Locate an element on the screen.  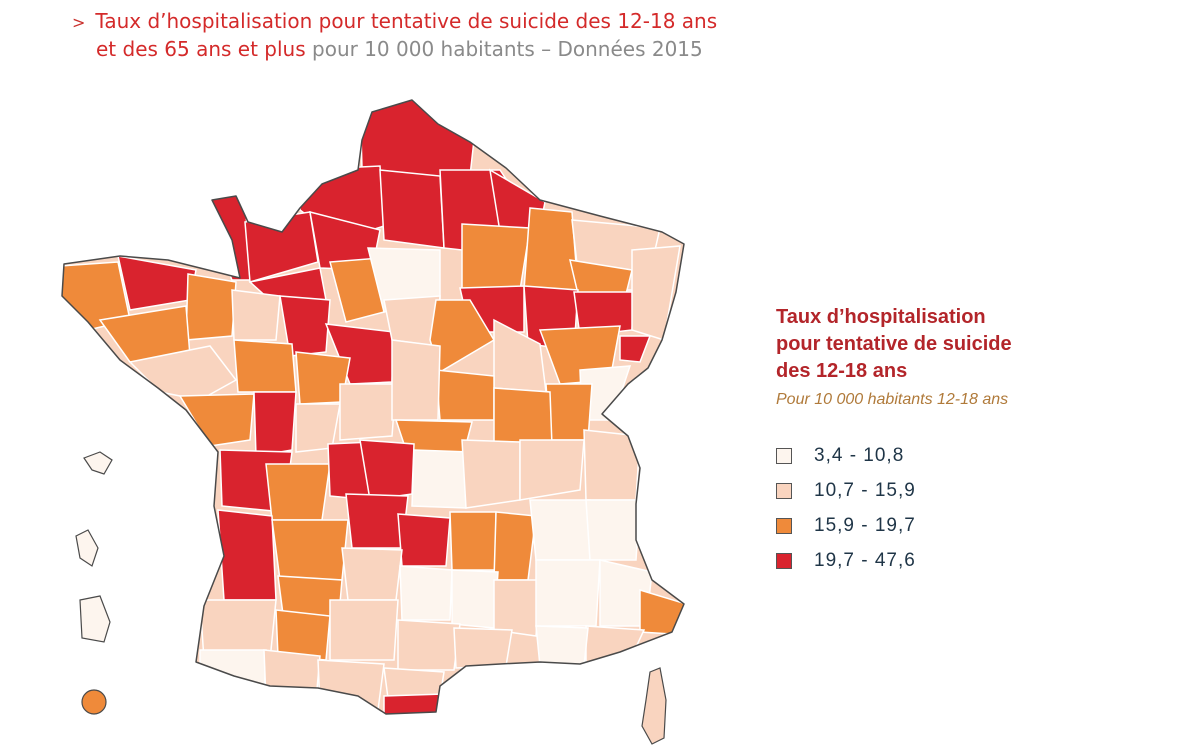
dept-oise is located at coordinates (412, 209).